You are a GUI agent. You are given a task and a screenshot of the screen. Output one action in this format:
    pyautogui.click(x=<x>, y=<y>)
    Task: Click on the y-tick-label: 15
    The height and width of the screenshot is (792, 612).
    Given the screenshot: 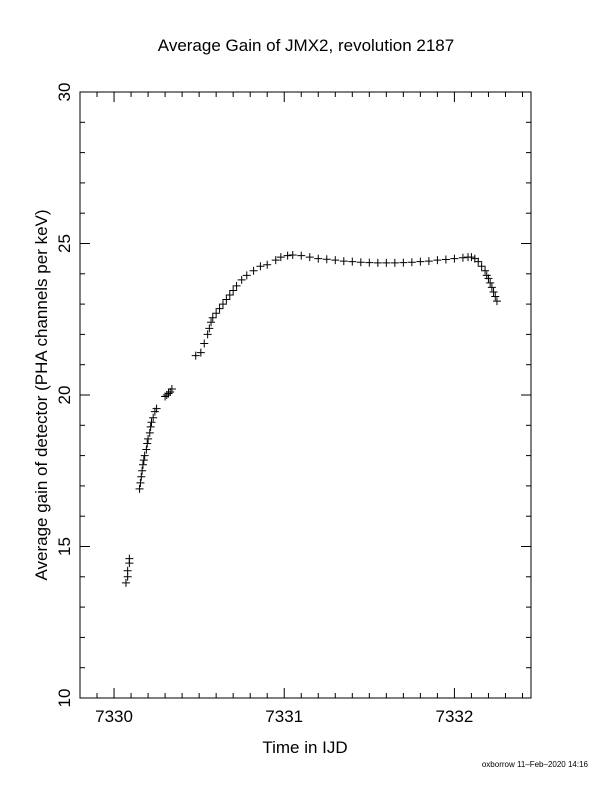 What is the action you would take?
    pyautogui.click(x=64, y=546)
    